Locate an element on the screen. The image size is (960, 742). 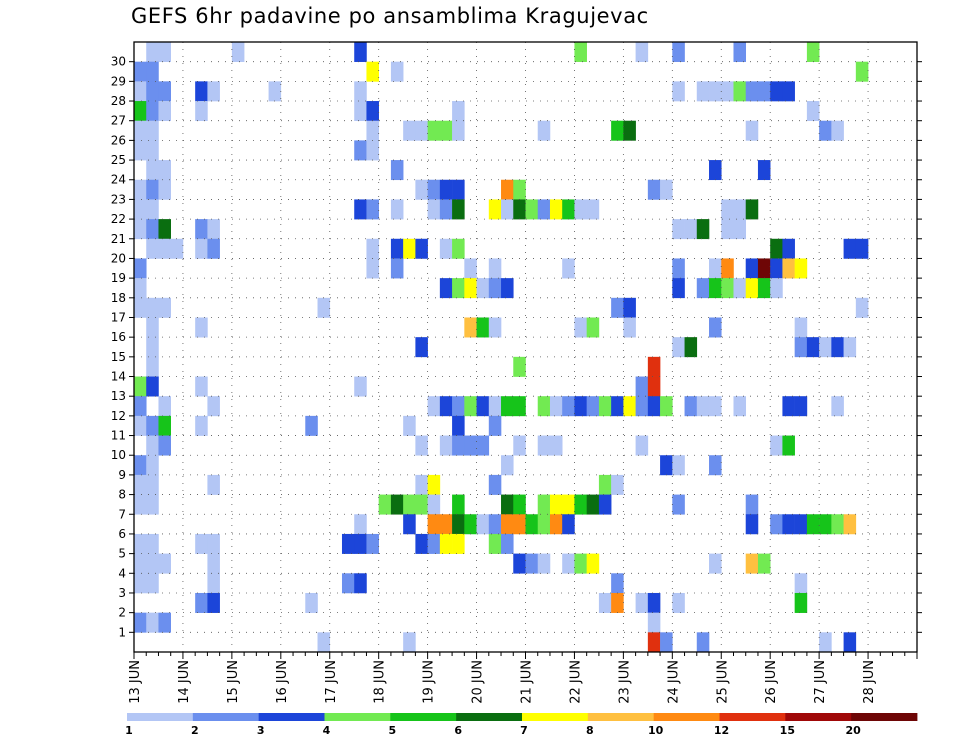
x-tick-label: 24 JUN is located at coordinates (673, 682).